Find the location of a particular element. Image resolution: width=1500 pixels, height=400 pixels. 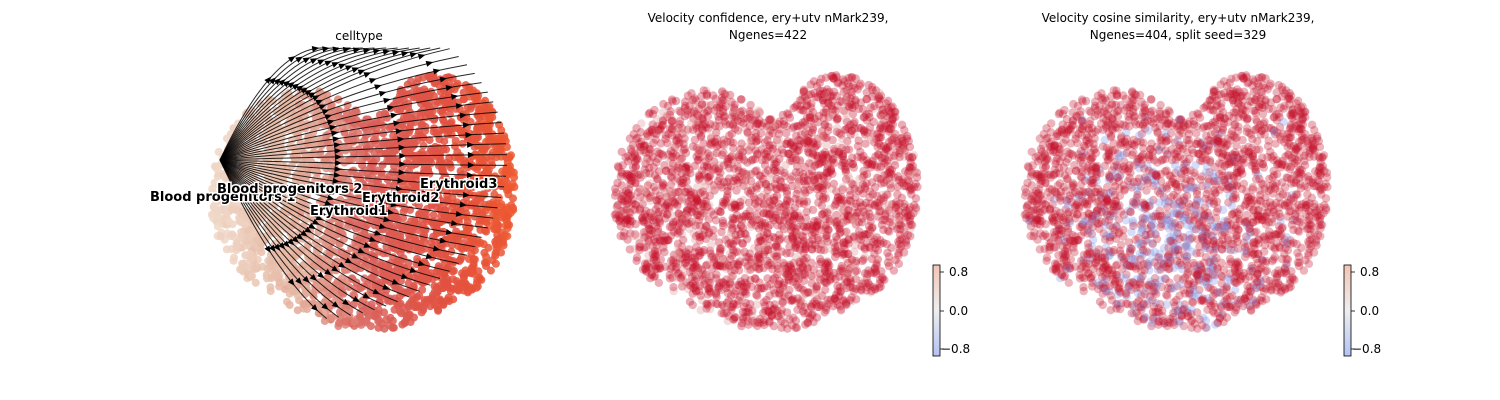

panel1-title: celltype is located at coordinates (358, 36).